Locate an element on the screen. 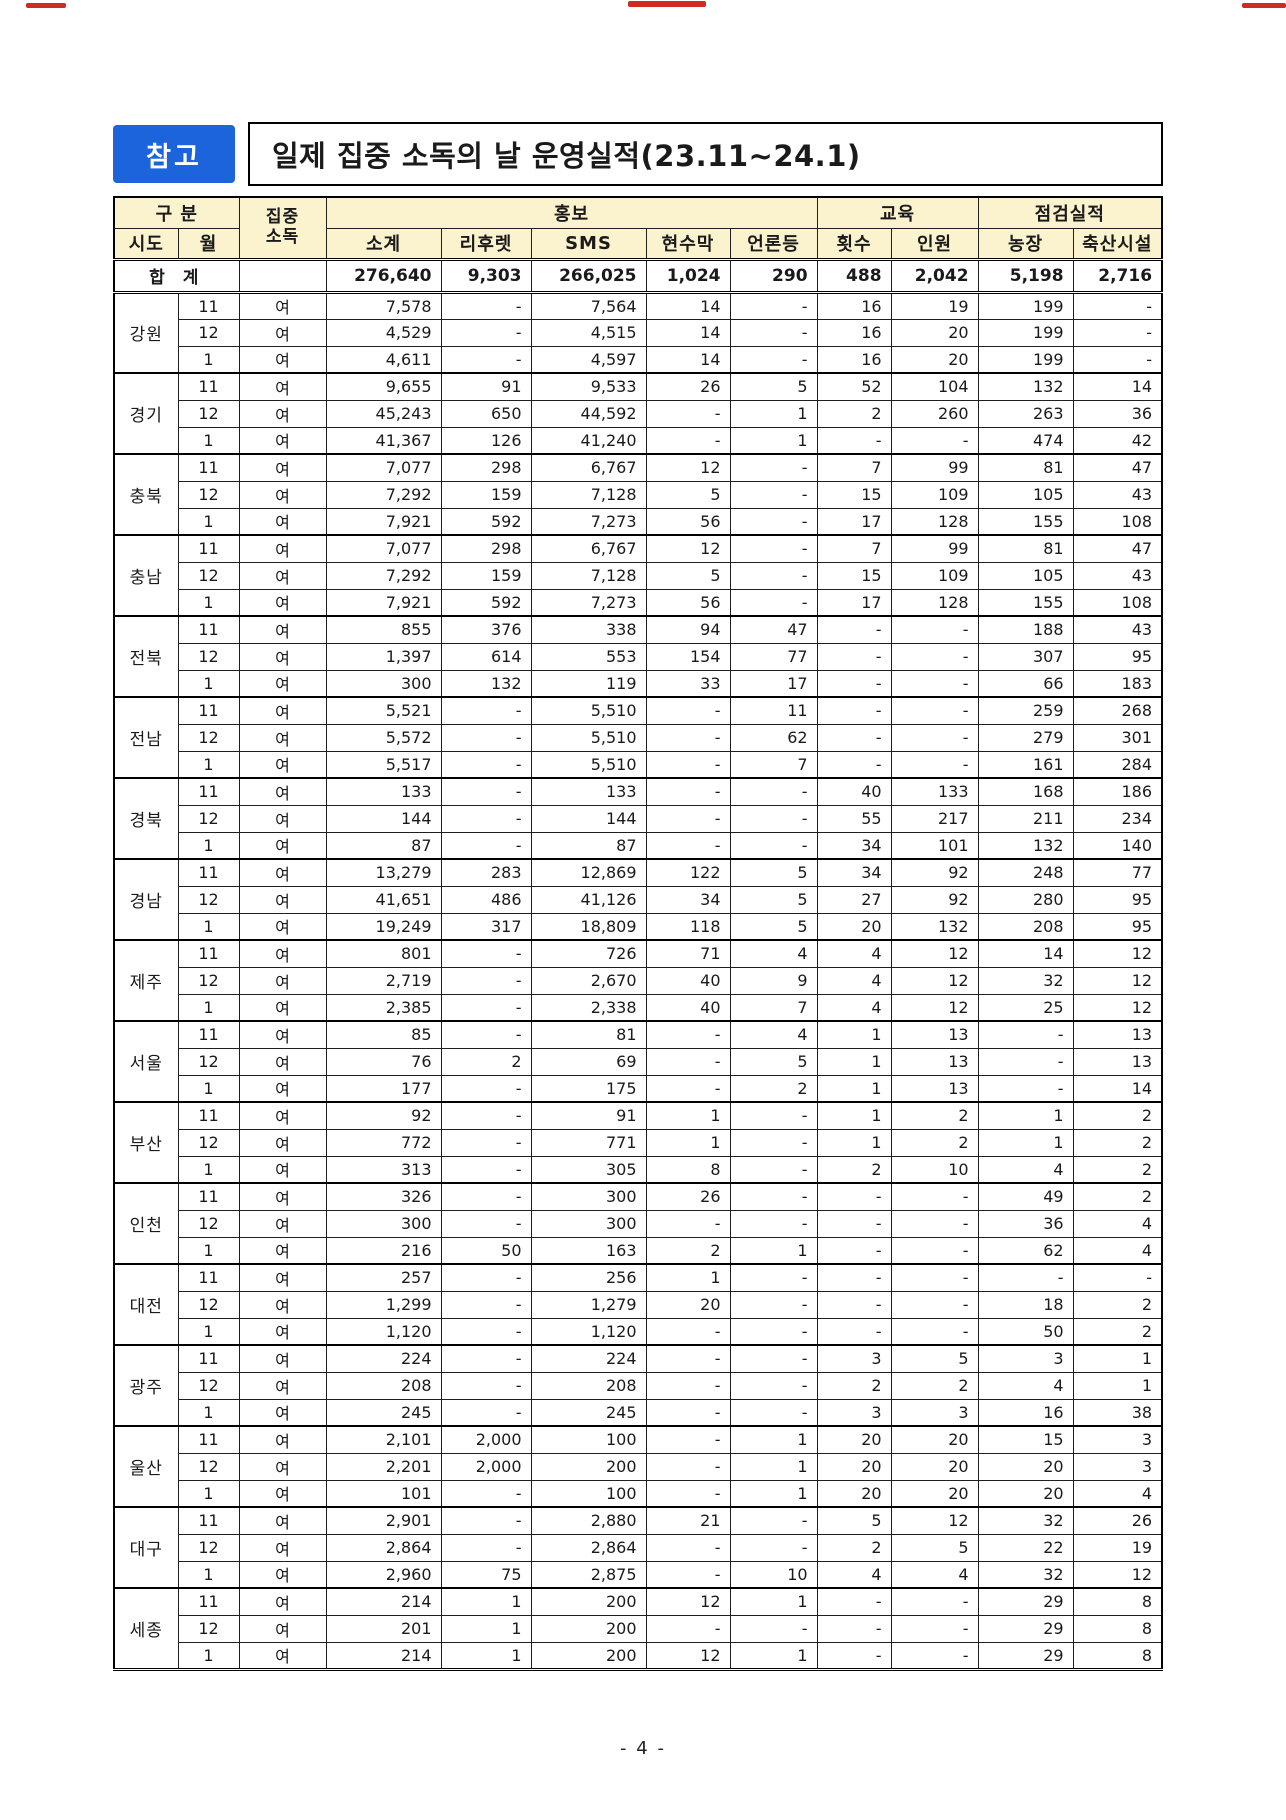 The width and height of the screenshot is (1286, 1820). value-cell: 801 is located at coordinates (383, 953).